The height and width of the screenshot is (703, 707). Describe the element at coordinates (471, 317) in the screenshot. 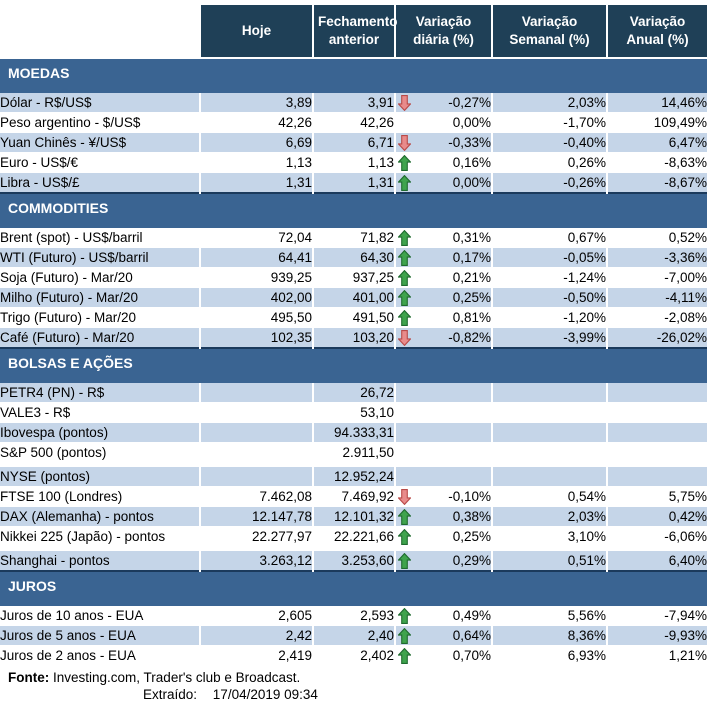

I see `variacao-diaria-value: 0,81%` at that location.